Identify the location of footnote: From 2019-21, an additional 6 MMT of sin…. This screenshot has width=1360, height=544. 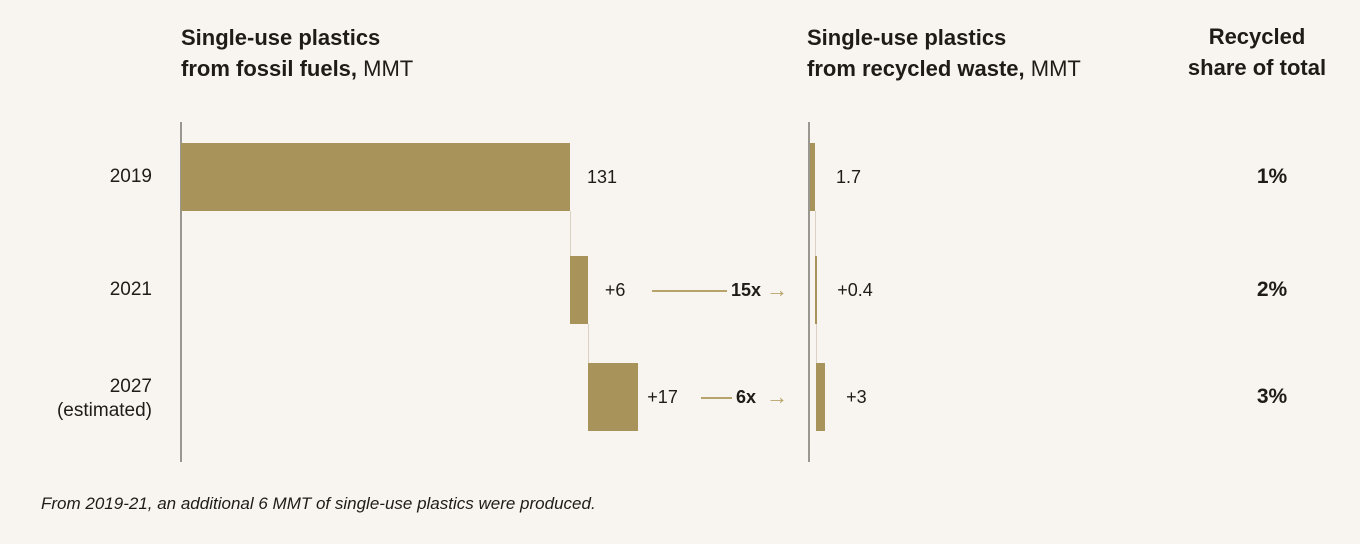
(318, 503).